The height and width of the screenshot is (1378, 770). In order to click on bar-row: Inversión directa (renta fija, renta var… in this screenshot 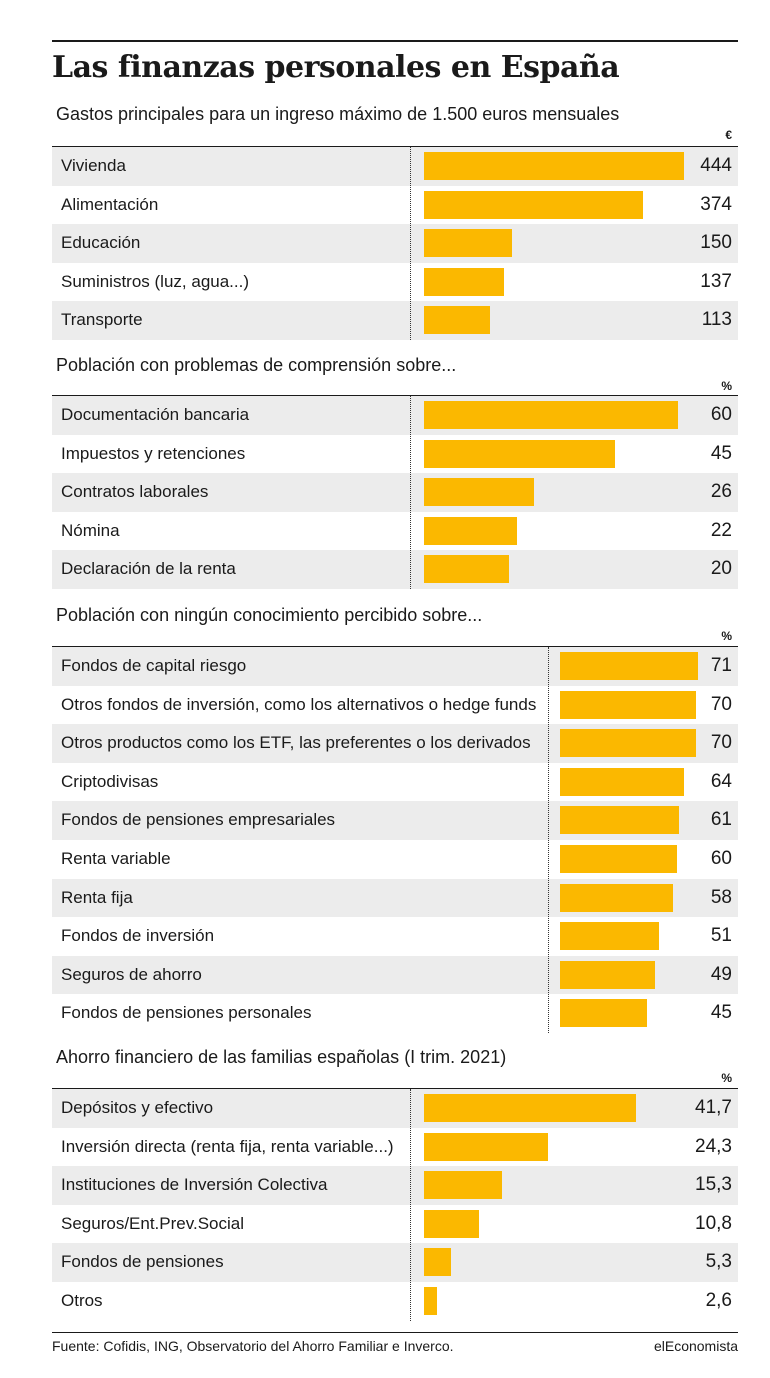, I will do `click(395, 1147)`.